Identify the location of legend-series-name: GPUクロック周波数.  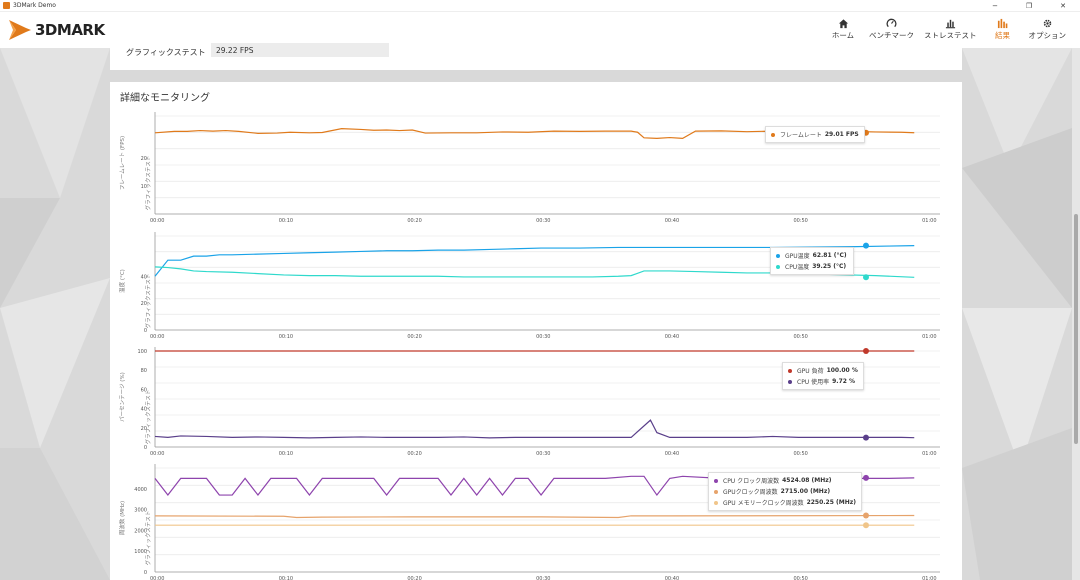
(750, 492).